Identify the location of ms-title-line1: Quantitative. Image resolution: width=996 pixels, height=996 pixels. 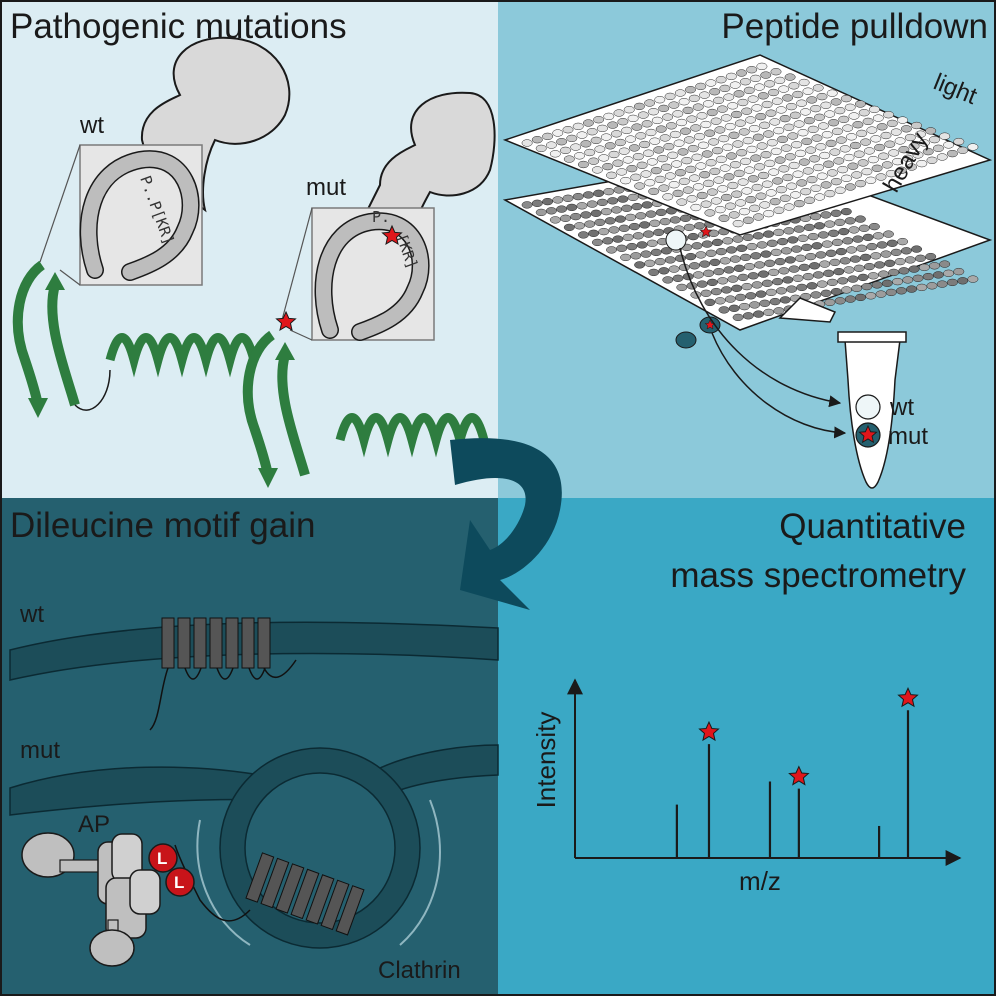
(872, 526).